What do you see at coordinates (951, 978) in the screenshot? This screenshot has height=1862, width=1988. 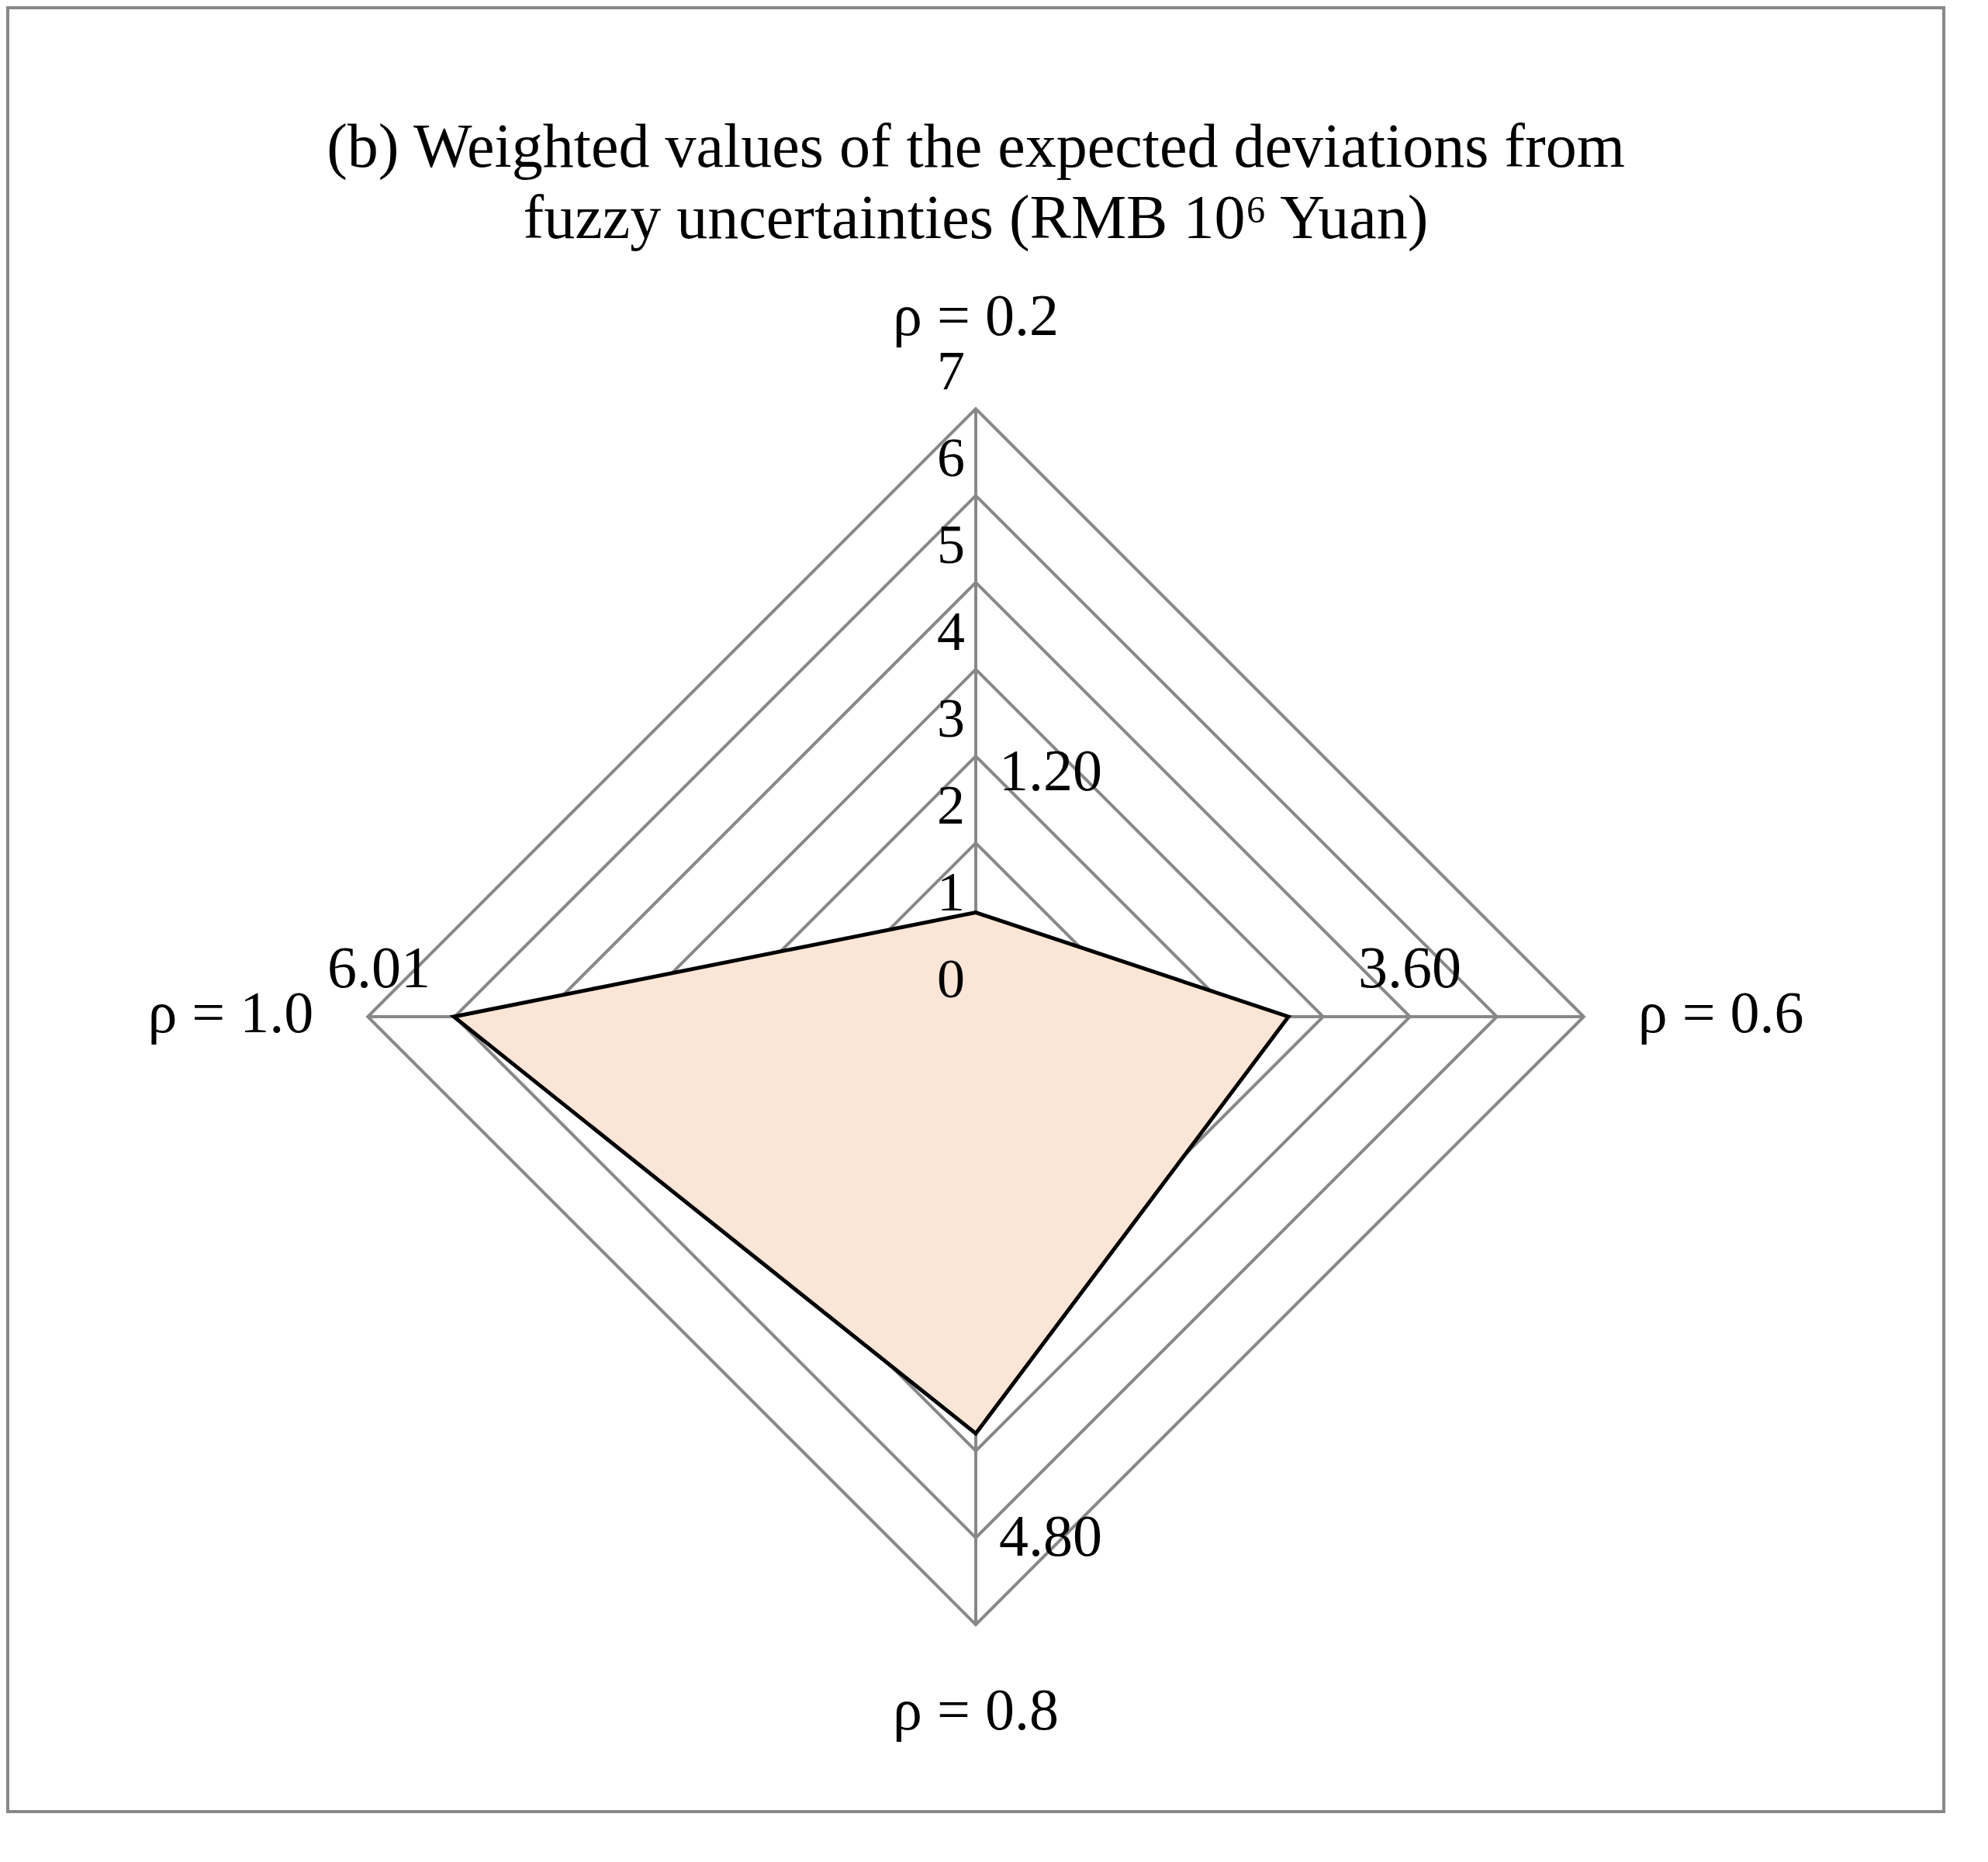 I see `y-tick-label: 0` at bounding box center [951, 978].